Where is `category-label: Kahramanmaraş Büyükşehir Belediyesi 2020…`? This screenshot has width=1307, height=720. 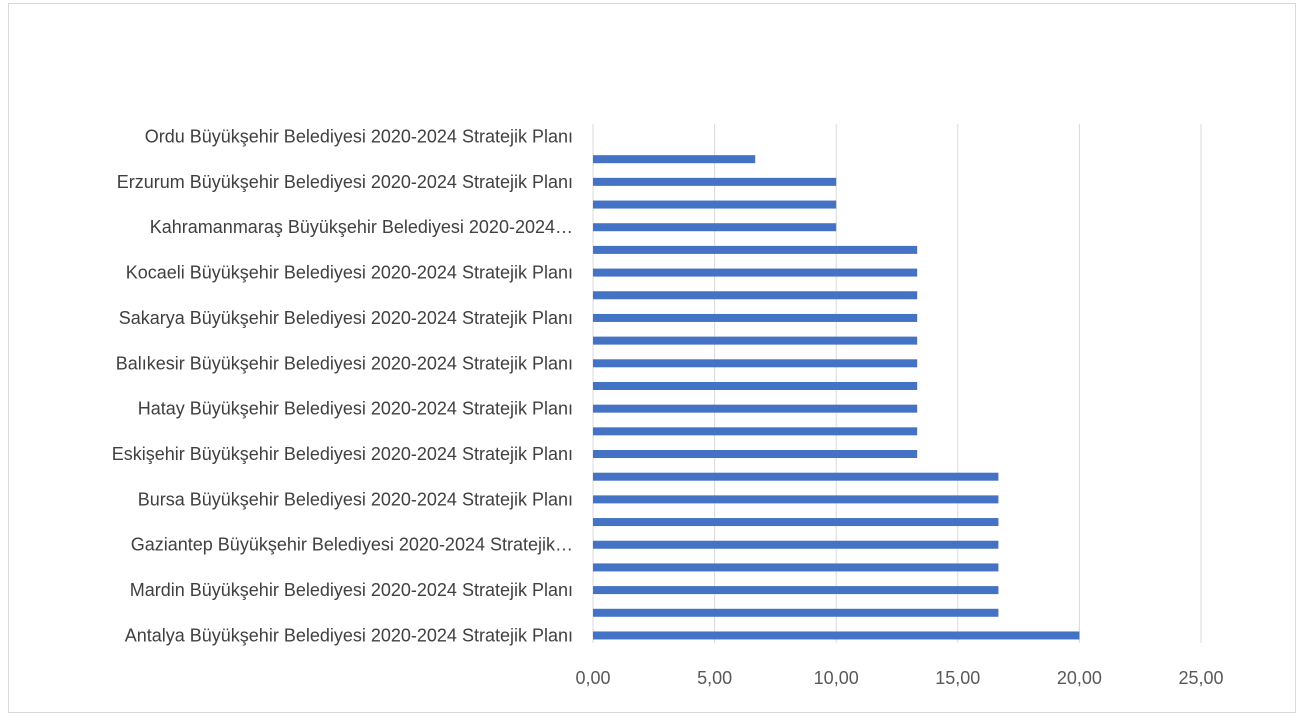
category-label: Kahramanmaraş Büyükşehir Belediyesi 2020… is located at coordinates (361, 227).